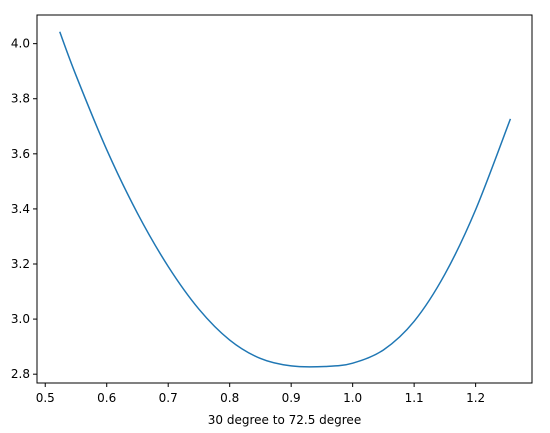  I want to click on y-tick-label: 4.0, so click(20, 44).